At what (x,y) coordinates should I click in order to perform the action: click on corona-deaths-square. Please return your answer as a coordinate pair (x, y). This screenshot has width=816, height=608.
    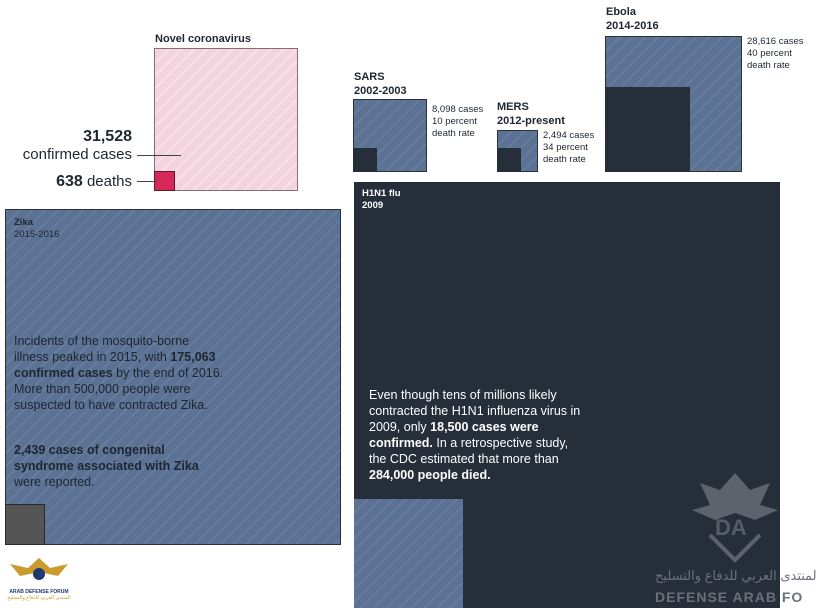
    Looking at the image, I should click on (164, 181).